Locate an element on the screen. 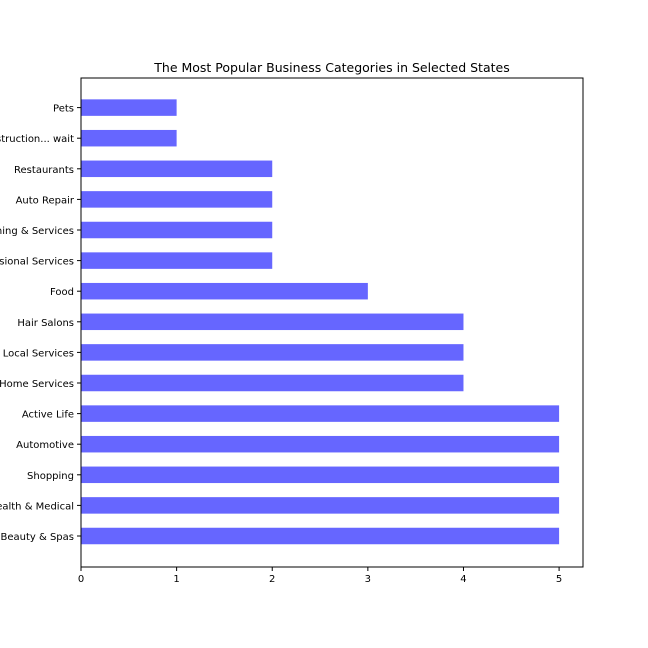 The height and width of the screenshot is (648, 648). x-tick-label: 5 is located at coordinates (559, 579).